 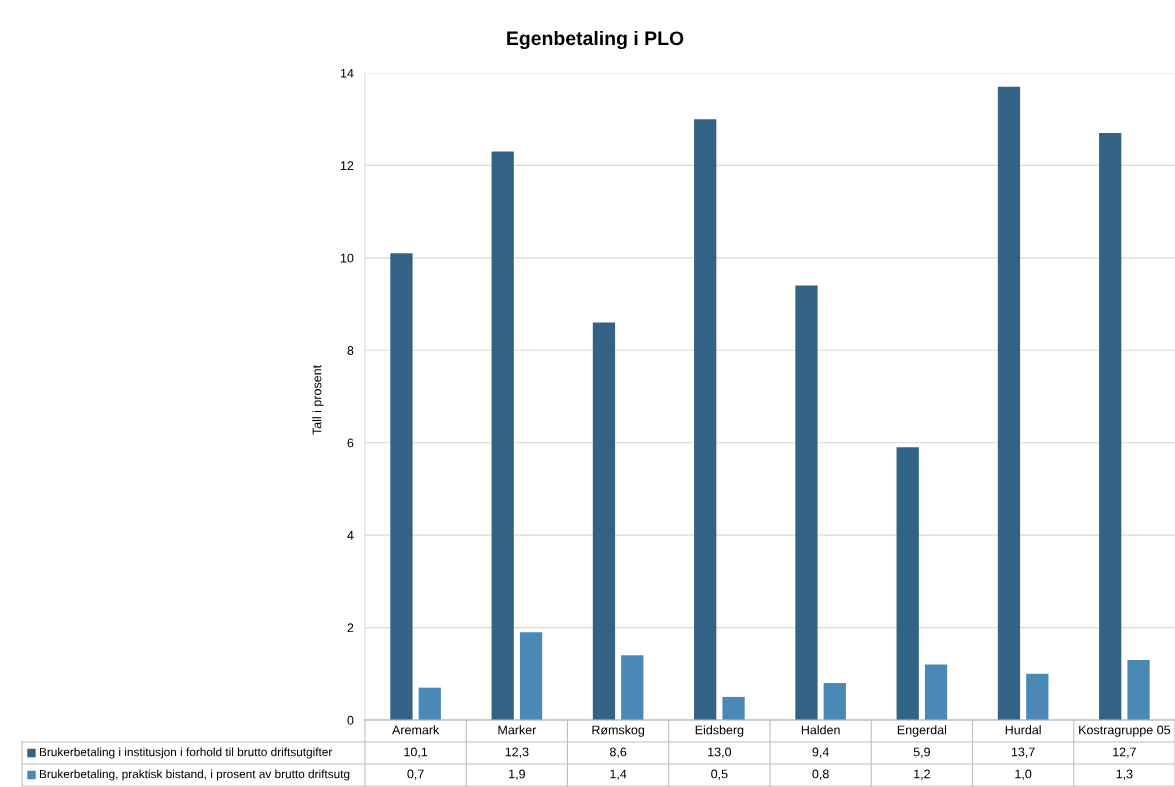 What do you see at coordinates (618, 731) in the screenshot?
I see `x-tick-label: Rømskog` at bounding box center [618, 731].